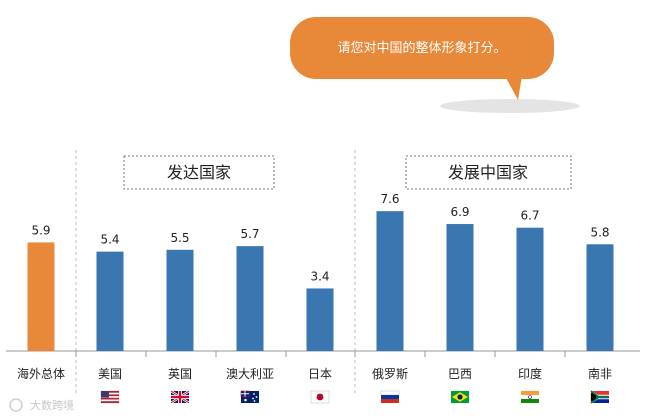  Describe the element at coordinates (250, 374) in the screenshot. I see `category-label: 澳大利亚` at that location.